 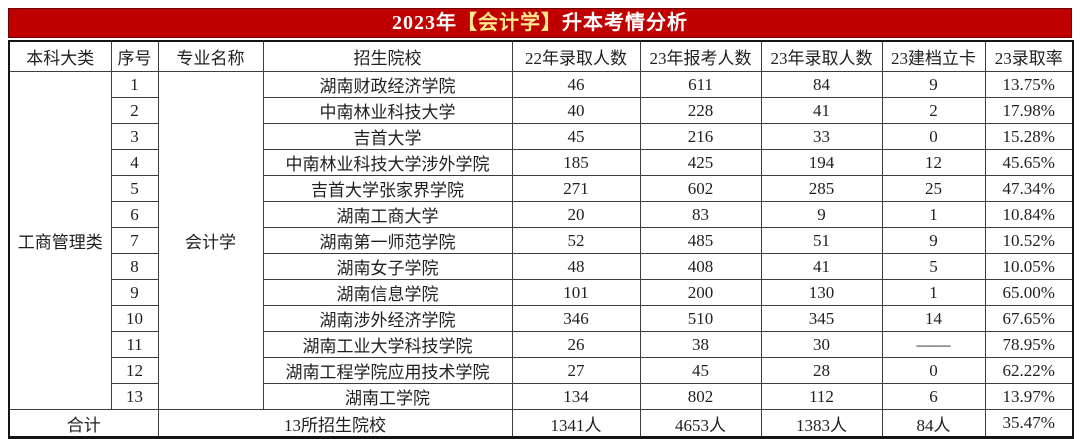 I want to click on adm23-cell: 33, so click(x=821, y=136).